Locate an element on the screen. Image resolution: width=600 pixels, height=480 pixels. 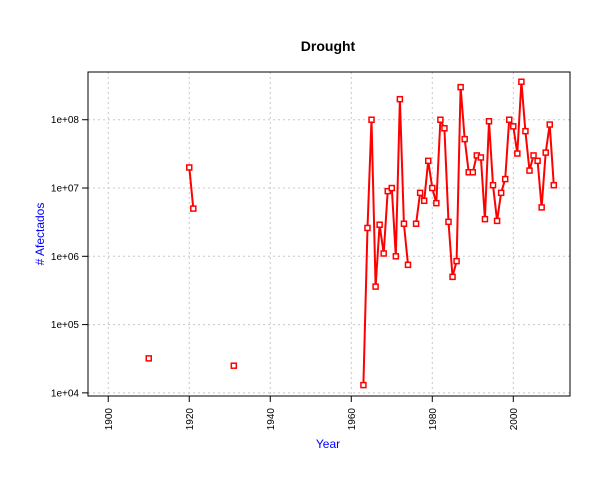
x-tick-label: 1940 is located at coordinates (271, 419).